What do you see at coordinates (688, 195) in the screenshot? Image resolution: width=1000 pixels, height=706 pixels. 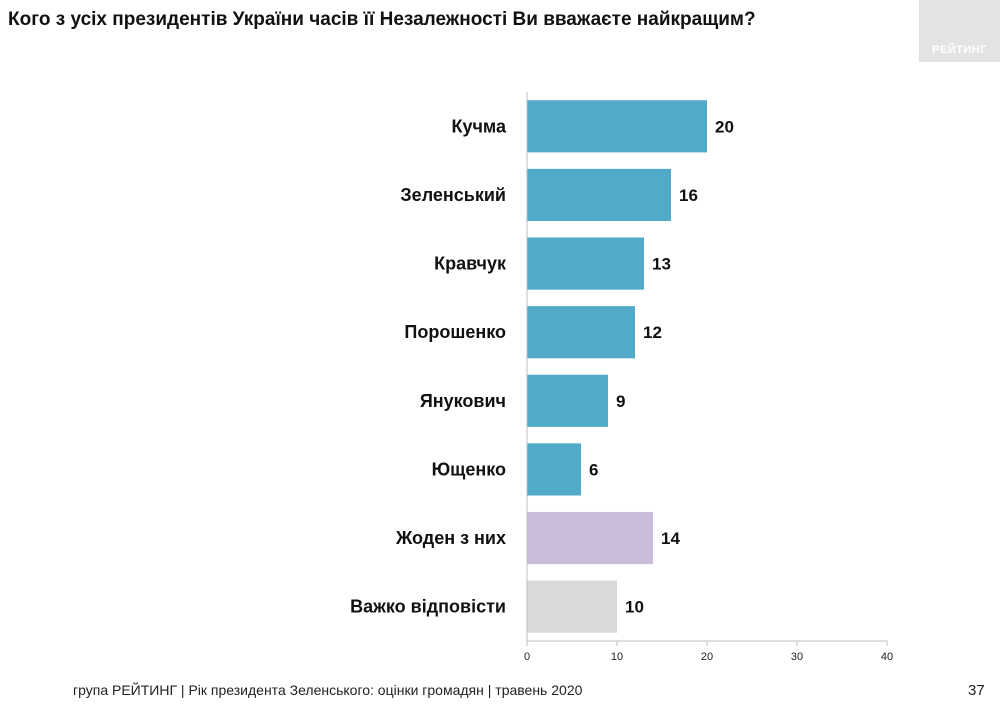 I see `data-label: 16` at bounding box center [688, 195].